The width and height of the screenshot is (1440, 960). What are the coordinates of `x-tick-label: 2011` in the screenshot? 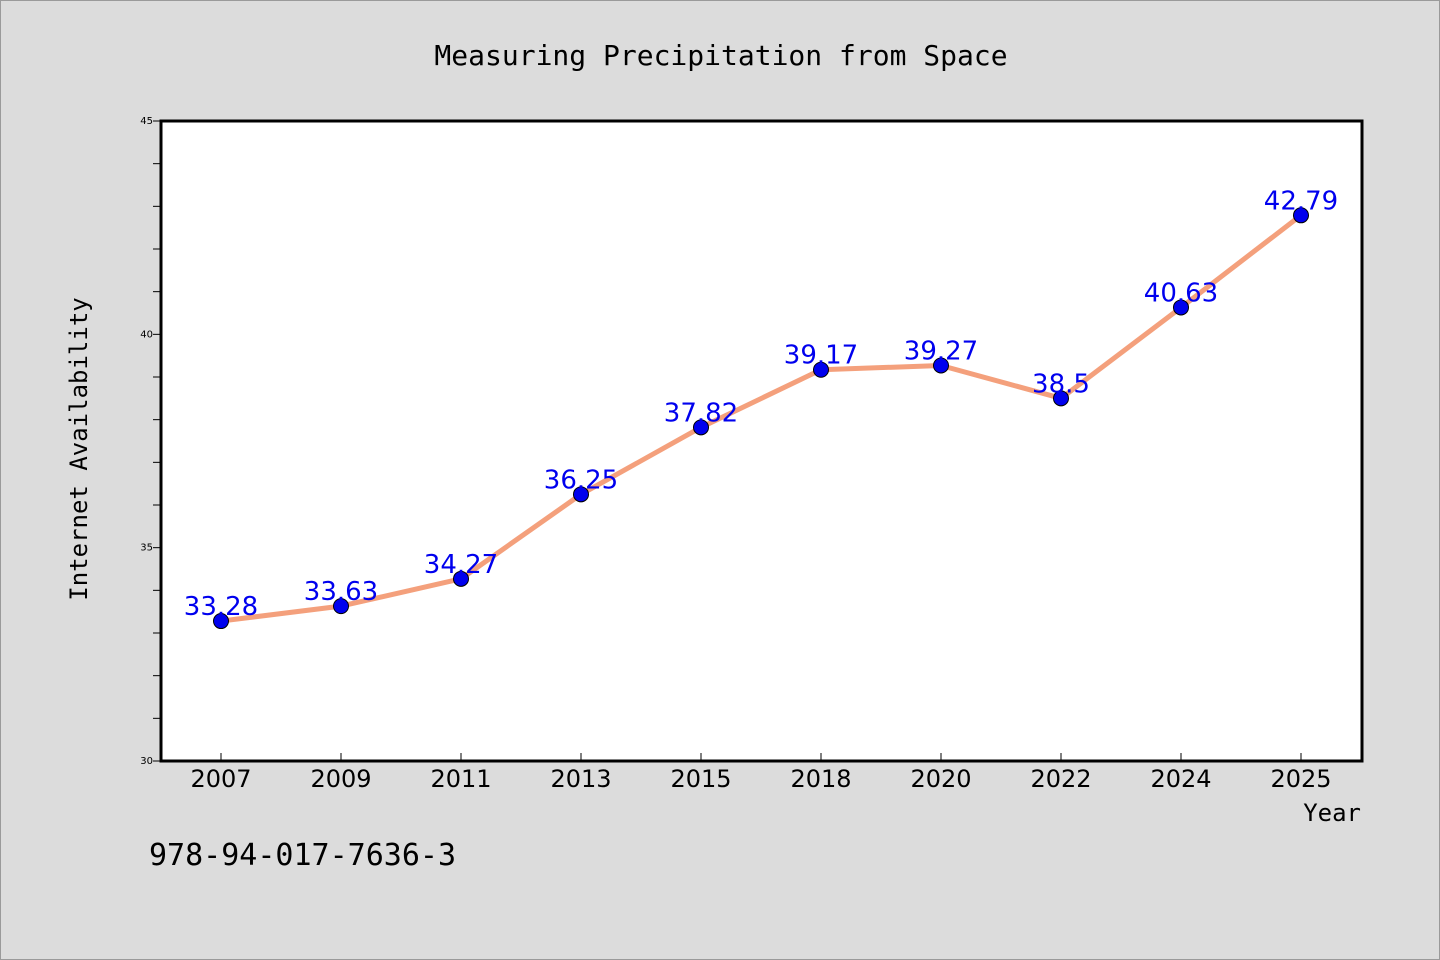 It's located at (460, 779).